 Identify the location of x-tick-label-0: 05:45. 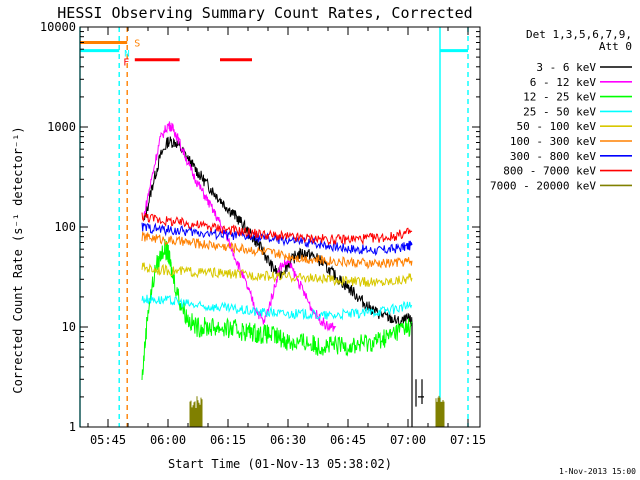
(108, 440).